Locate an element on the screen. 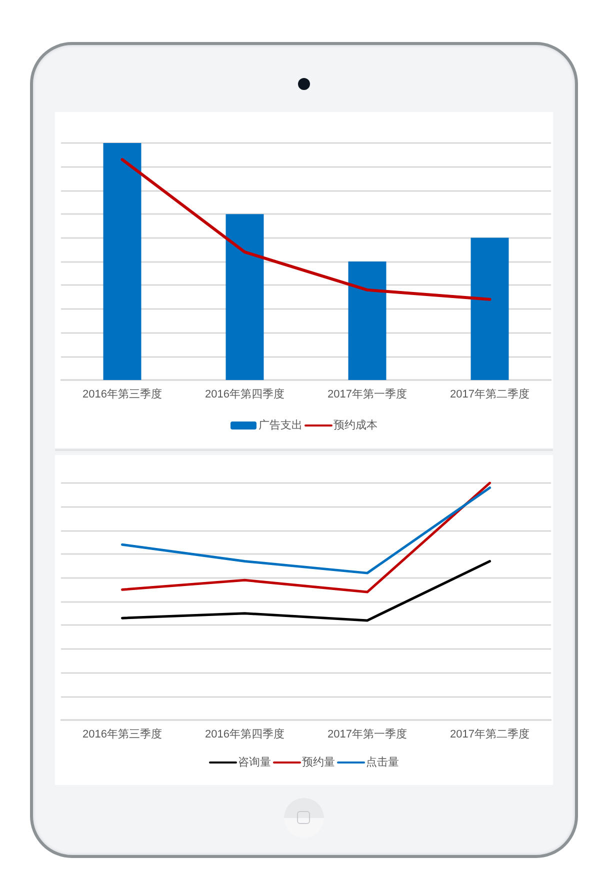  legend-label: 咨询量 is located at coordinates (254, 762).